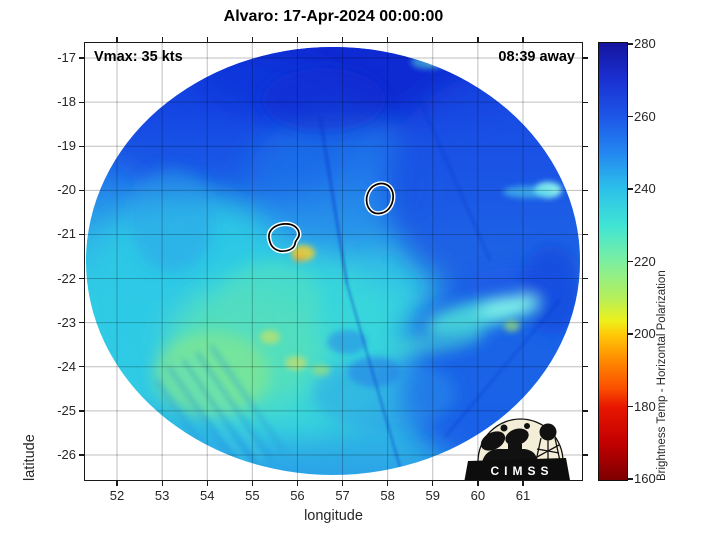 The width and height of the screenshot is (720, 540). Describe the element at coordinates (645, 406) in the screenshot. I see `colorbar-tick-label: 180` at that location.